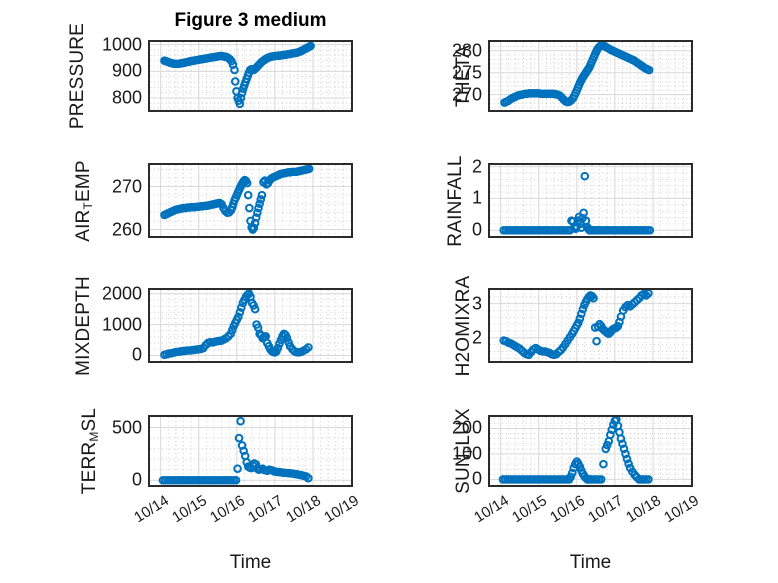  I want to click on x-axis-title-right: Time, so click(590, 562).